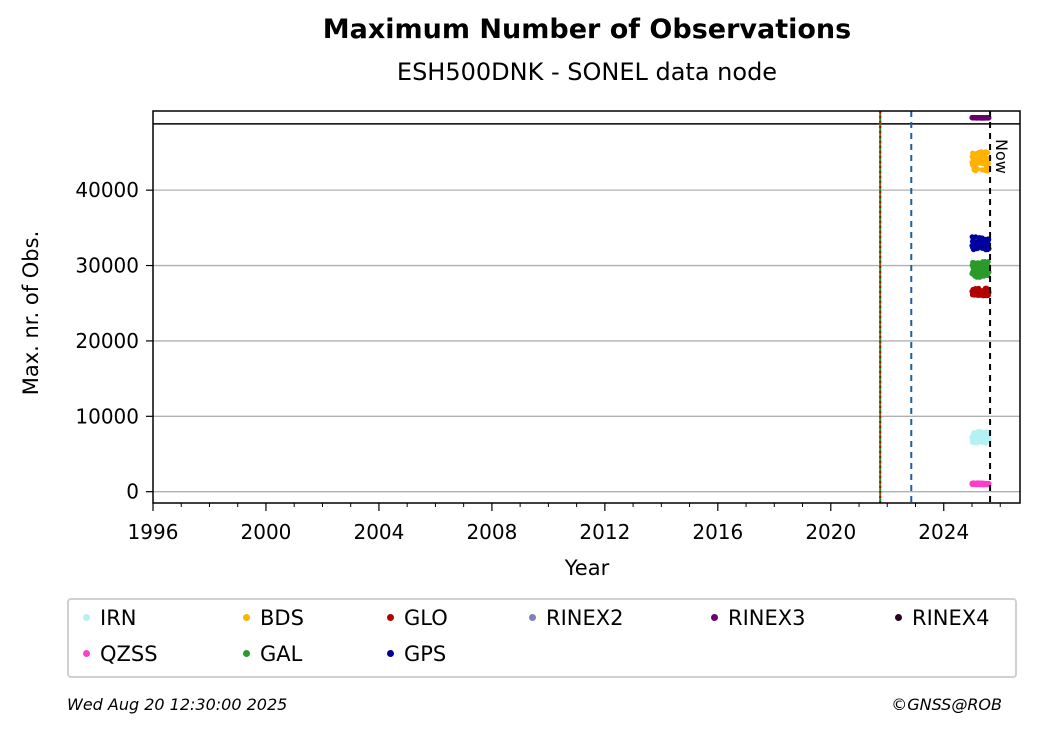 The image size is (1040, 734). What do you see at coordinates (980, 301) in the screenshot?
I see `data-points` at bounding box center [980, 301].